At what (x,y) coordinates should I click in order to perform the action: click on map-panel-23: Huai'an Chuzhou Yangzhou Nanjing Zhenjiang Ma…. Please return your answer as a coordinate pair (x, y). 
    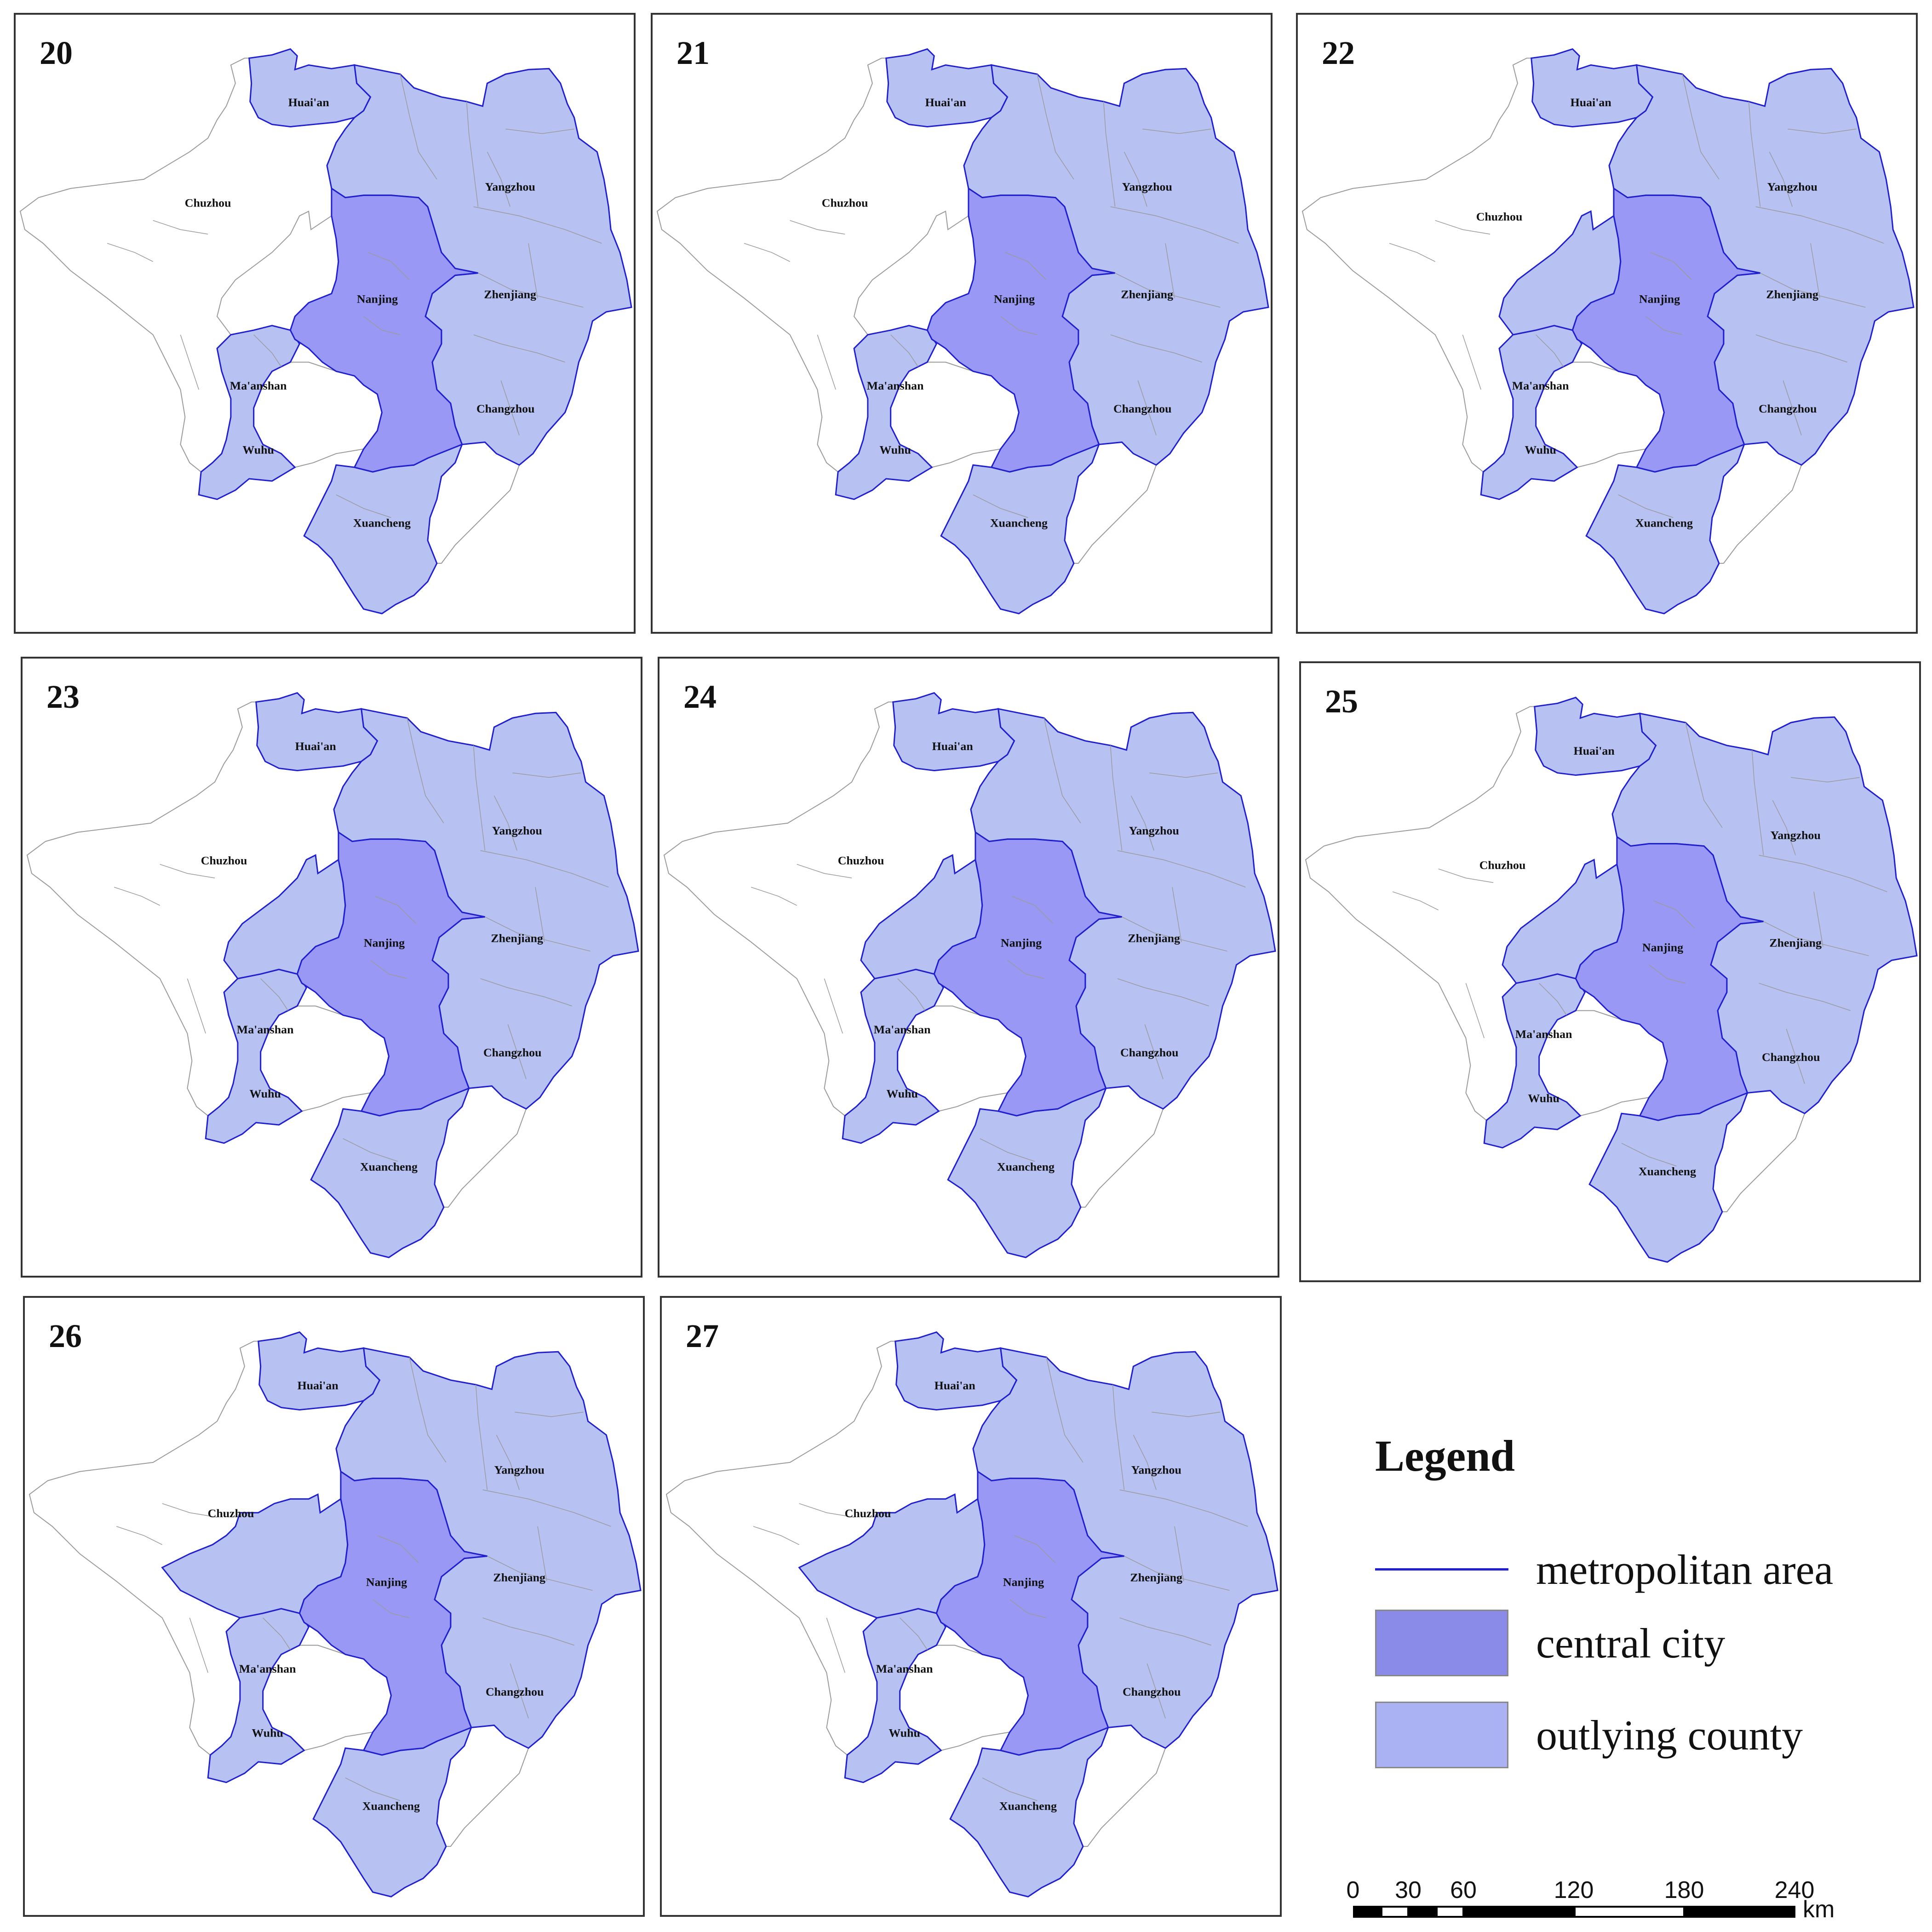
    Looking at the image, I should click on (332, 967).